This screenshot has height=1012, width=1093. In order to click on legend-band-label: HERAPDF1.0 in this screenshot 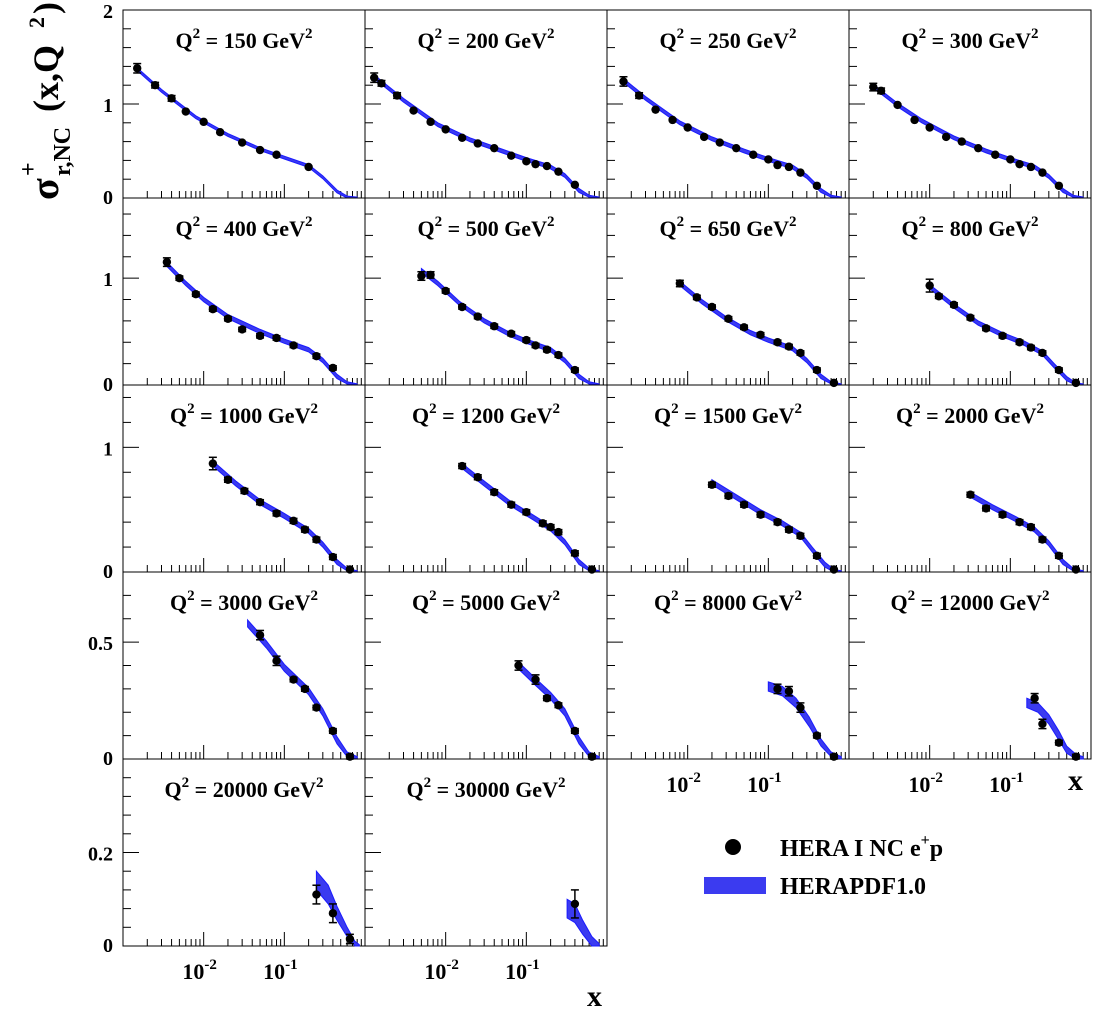, I will do `click(853, 887)`.